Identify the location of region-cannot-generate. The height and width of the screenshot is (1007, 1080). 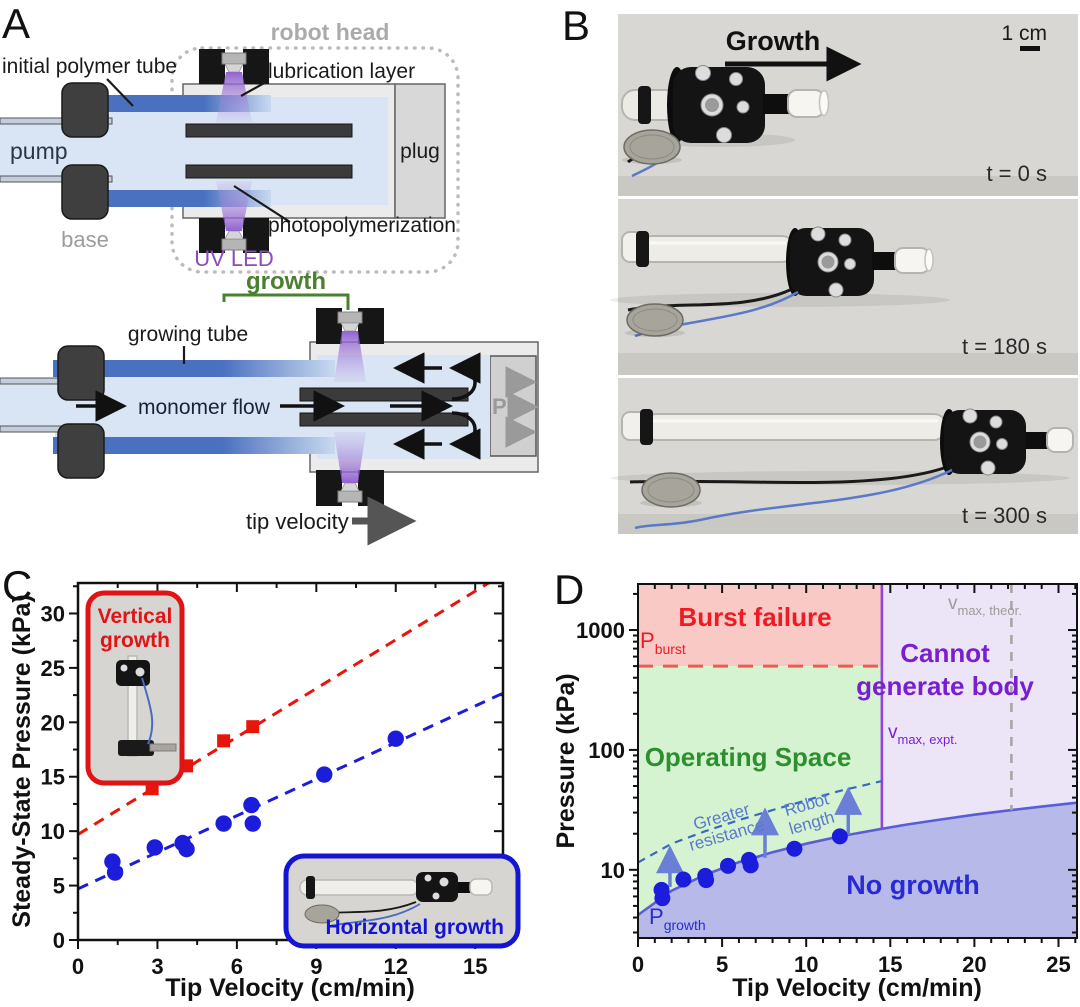
(979, 706).